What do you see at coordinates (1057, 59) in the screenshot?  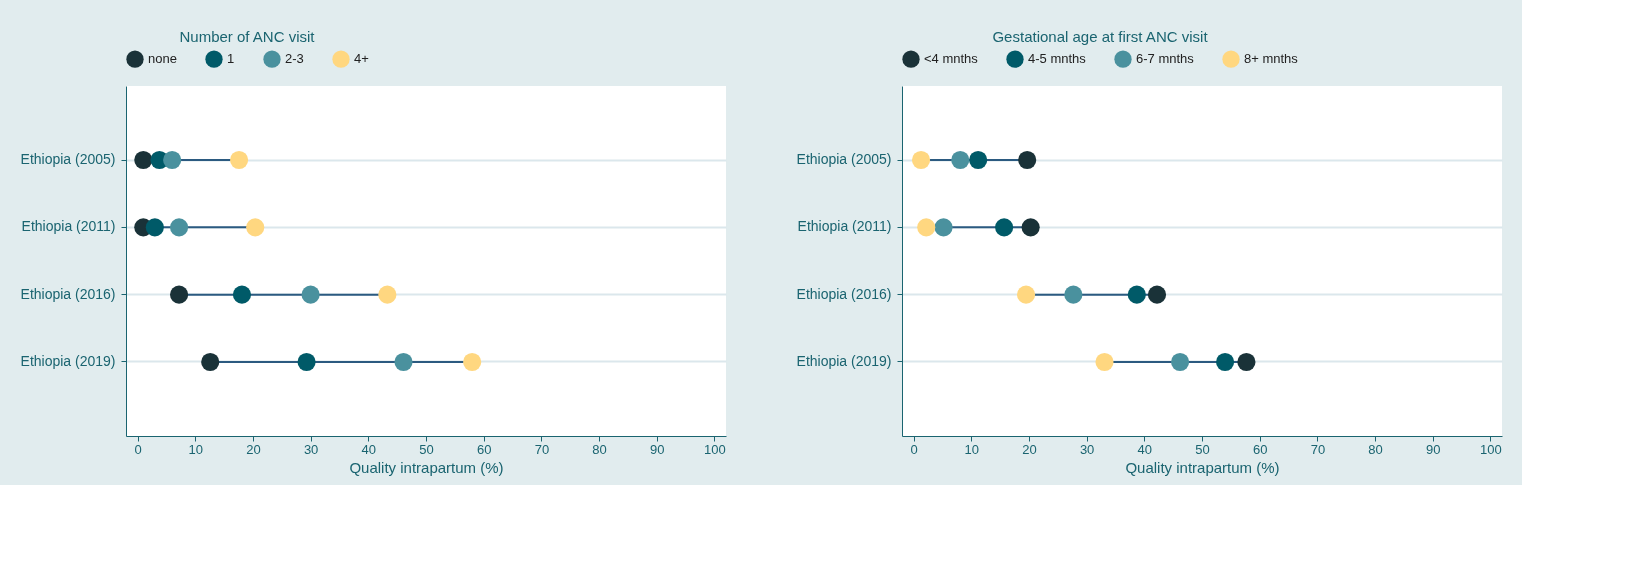 I see `legend-label: 4-5 mnths` at bounding box center [1057, 59].